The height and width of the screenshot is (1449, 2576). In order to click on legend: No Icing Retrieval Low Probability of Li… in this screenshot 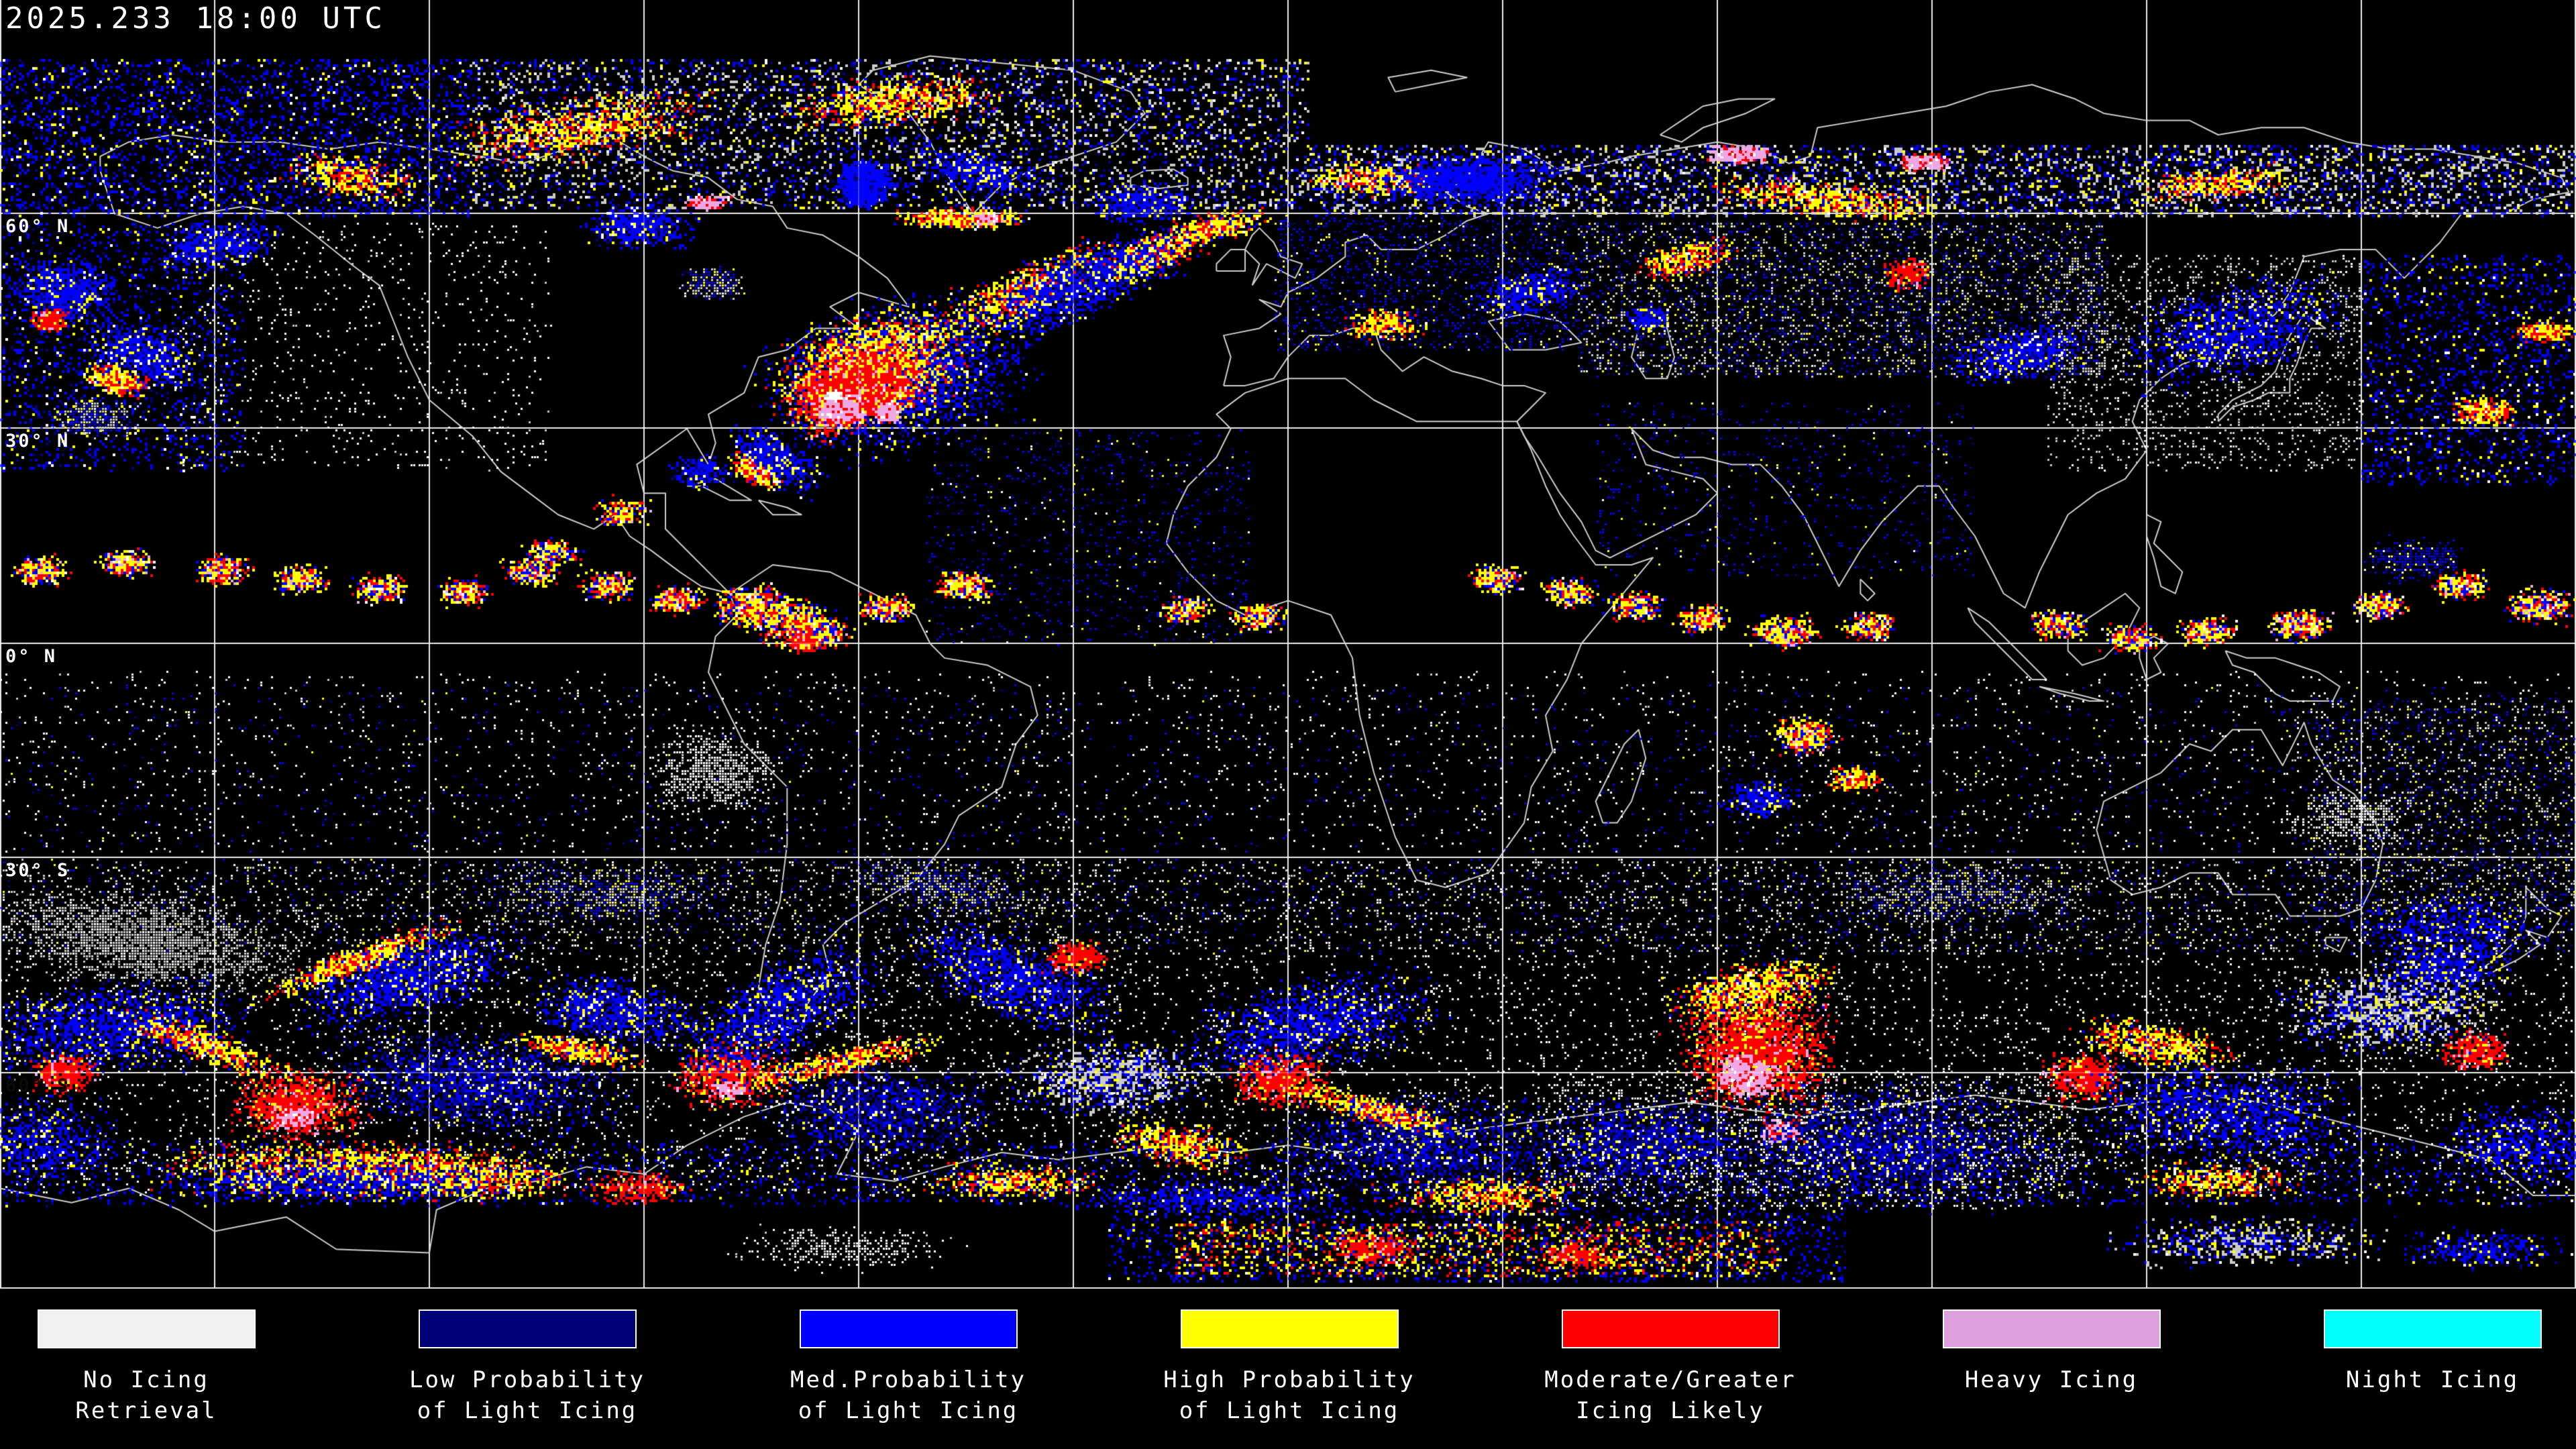, I will do `click(1288, 1367)`.